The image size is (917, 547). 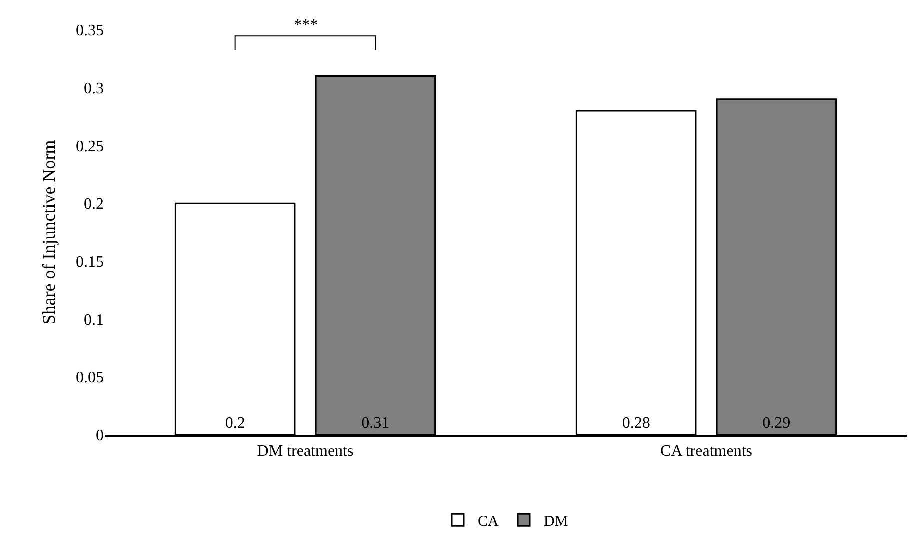 What do you see at coordinates (235, 423) in the screenshot?
I see `data-label: 0.2` at bounding box center [235, 423].